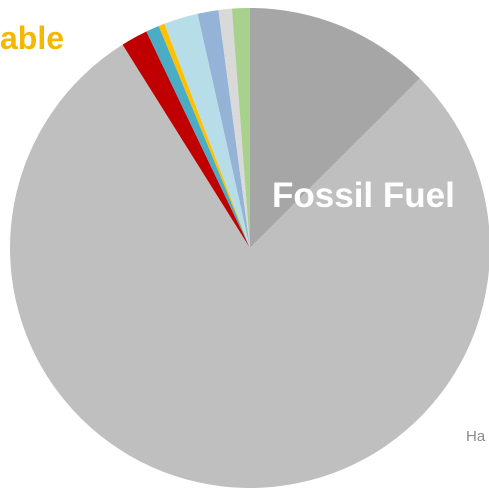 The width and height of the screenshot is (489, 492). Describe the element at coordinates (363, 195) in the screenshot. I see `fossil-fuel-label: Fossil Fuel` at that location.